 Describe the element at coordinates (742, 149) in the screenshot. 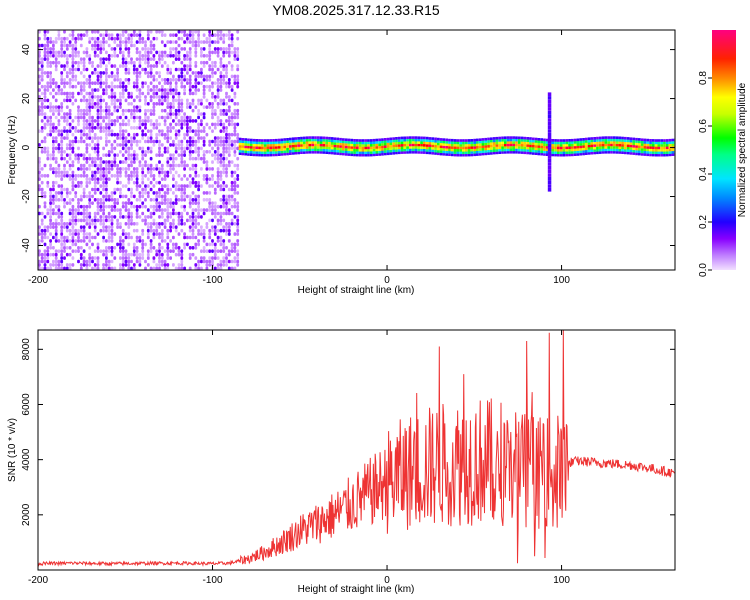

I see `colorbar-label: Normalized spectral amplitude` at that location.